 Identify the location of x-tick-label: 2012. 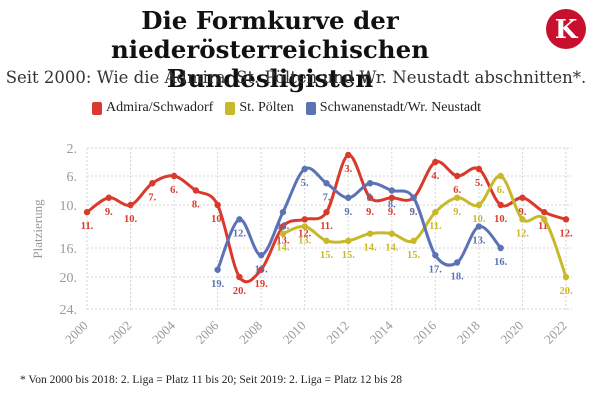
(337, 332).